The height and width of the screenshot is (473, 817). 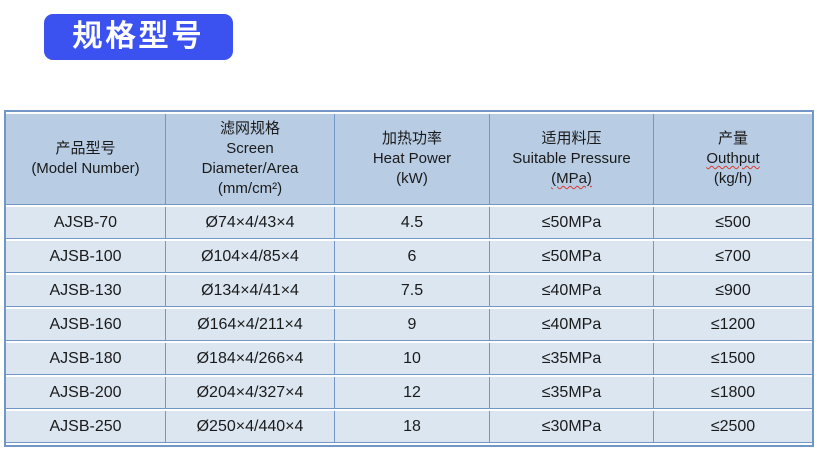 What do you see at coordinates (86, 257) in the screenshot?
I see `cell-model: AJSB-100` at bounding box center [86, 257].